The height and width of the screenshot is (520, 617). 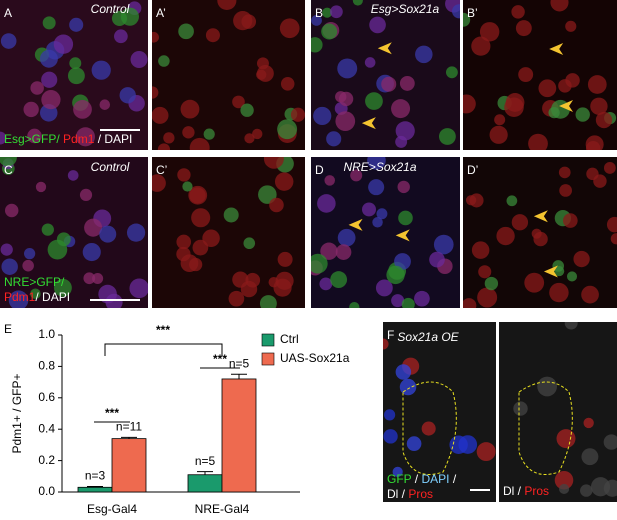 I want to click on panel-label: E, so click(x=8, y=329).